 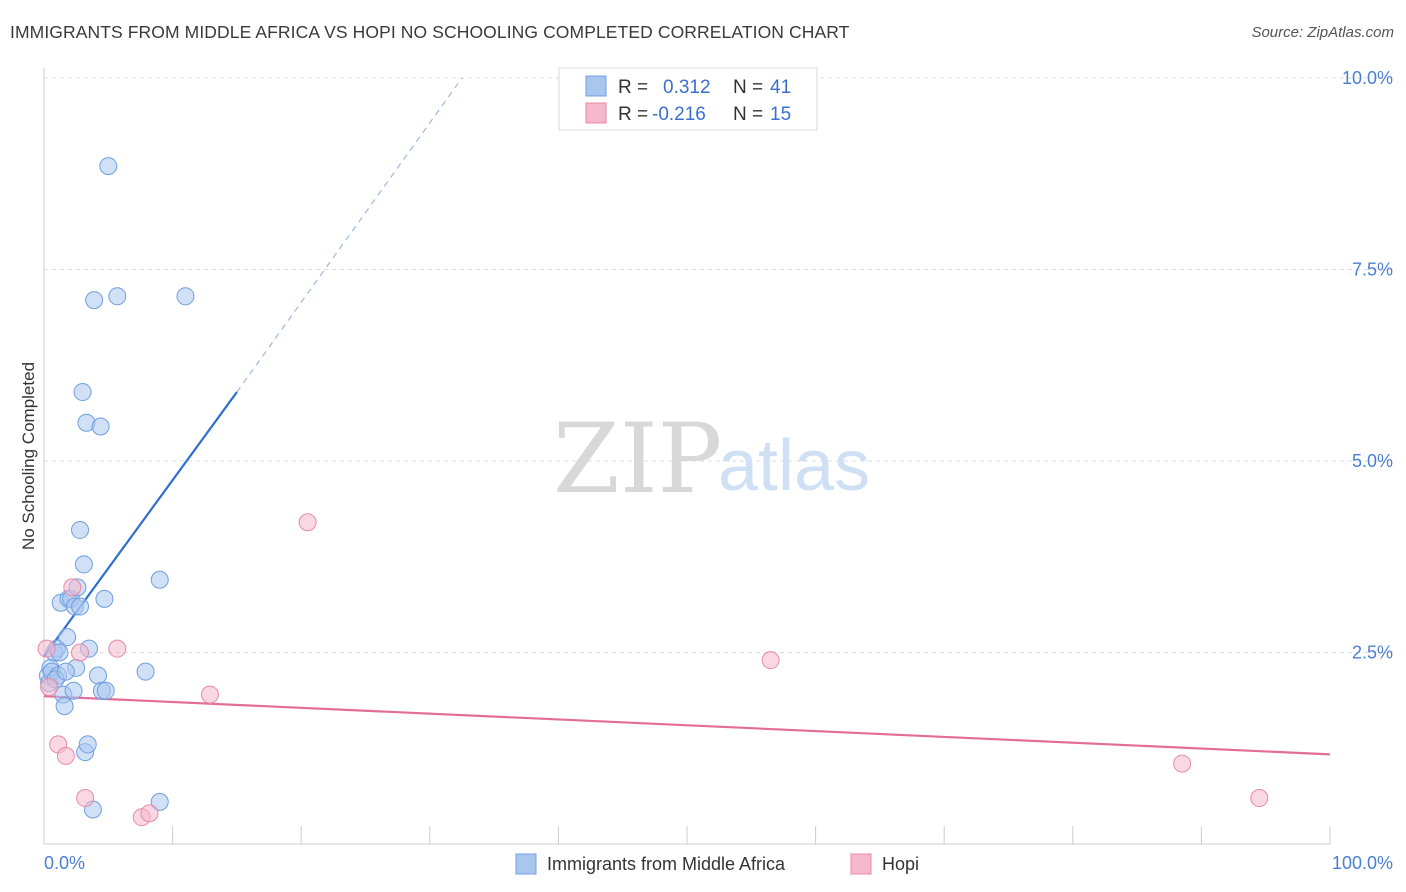 What do you see at coordinates (666, 864) in the screenshot?
I see `series-label-immigrants: Immigrants from Middle Africa` at bounding box center [666, 864].